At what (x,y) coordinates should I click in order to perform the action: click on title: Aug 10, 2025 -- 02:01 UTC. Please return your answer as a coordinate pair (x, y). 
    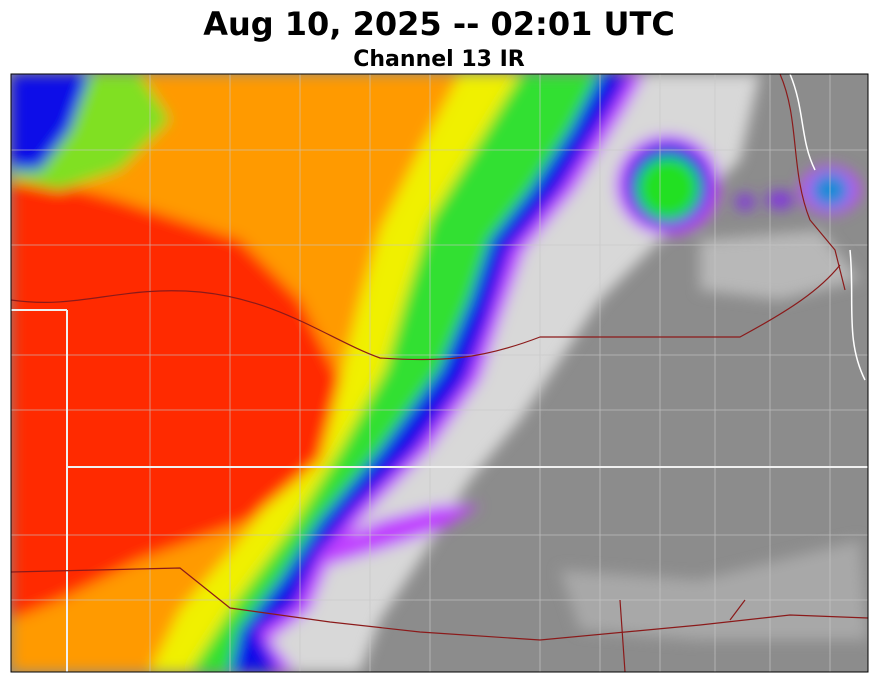
    Looking at the image, I should click on (439, 24).